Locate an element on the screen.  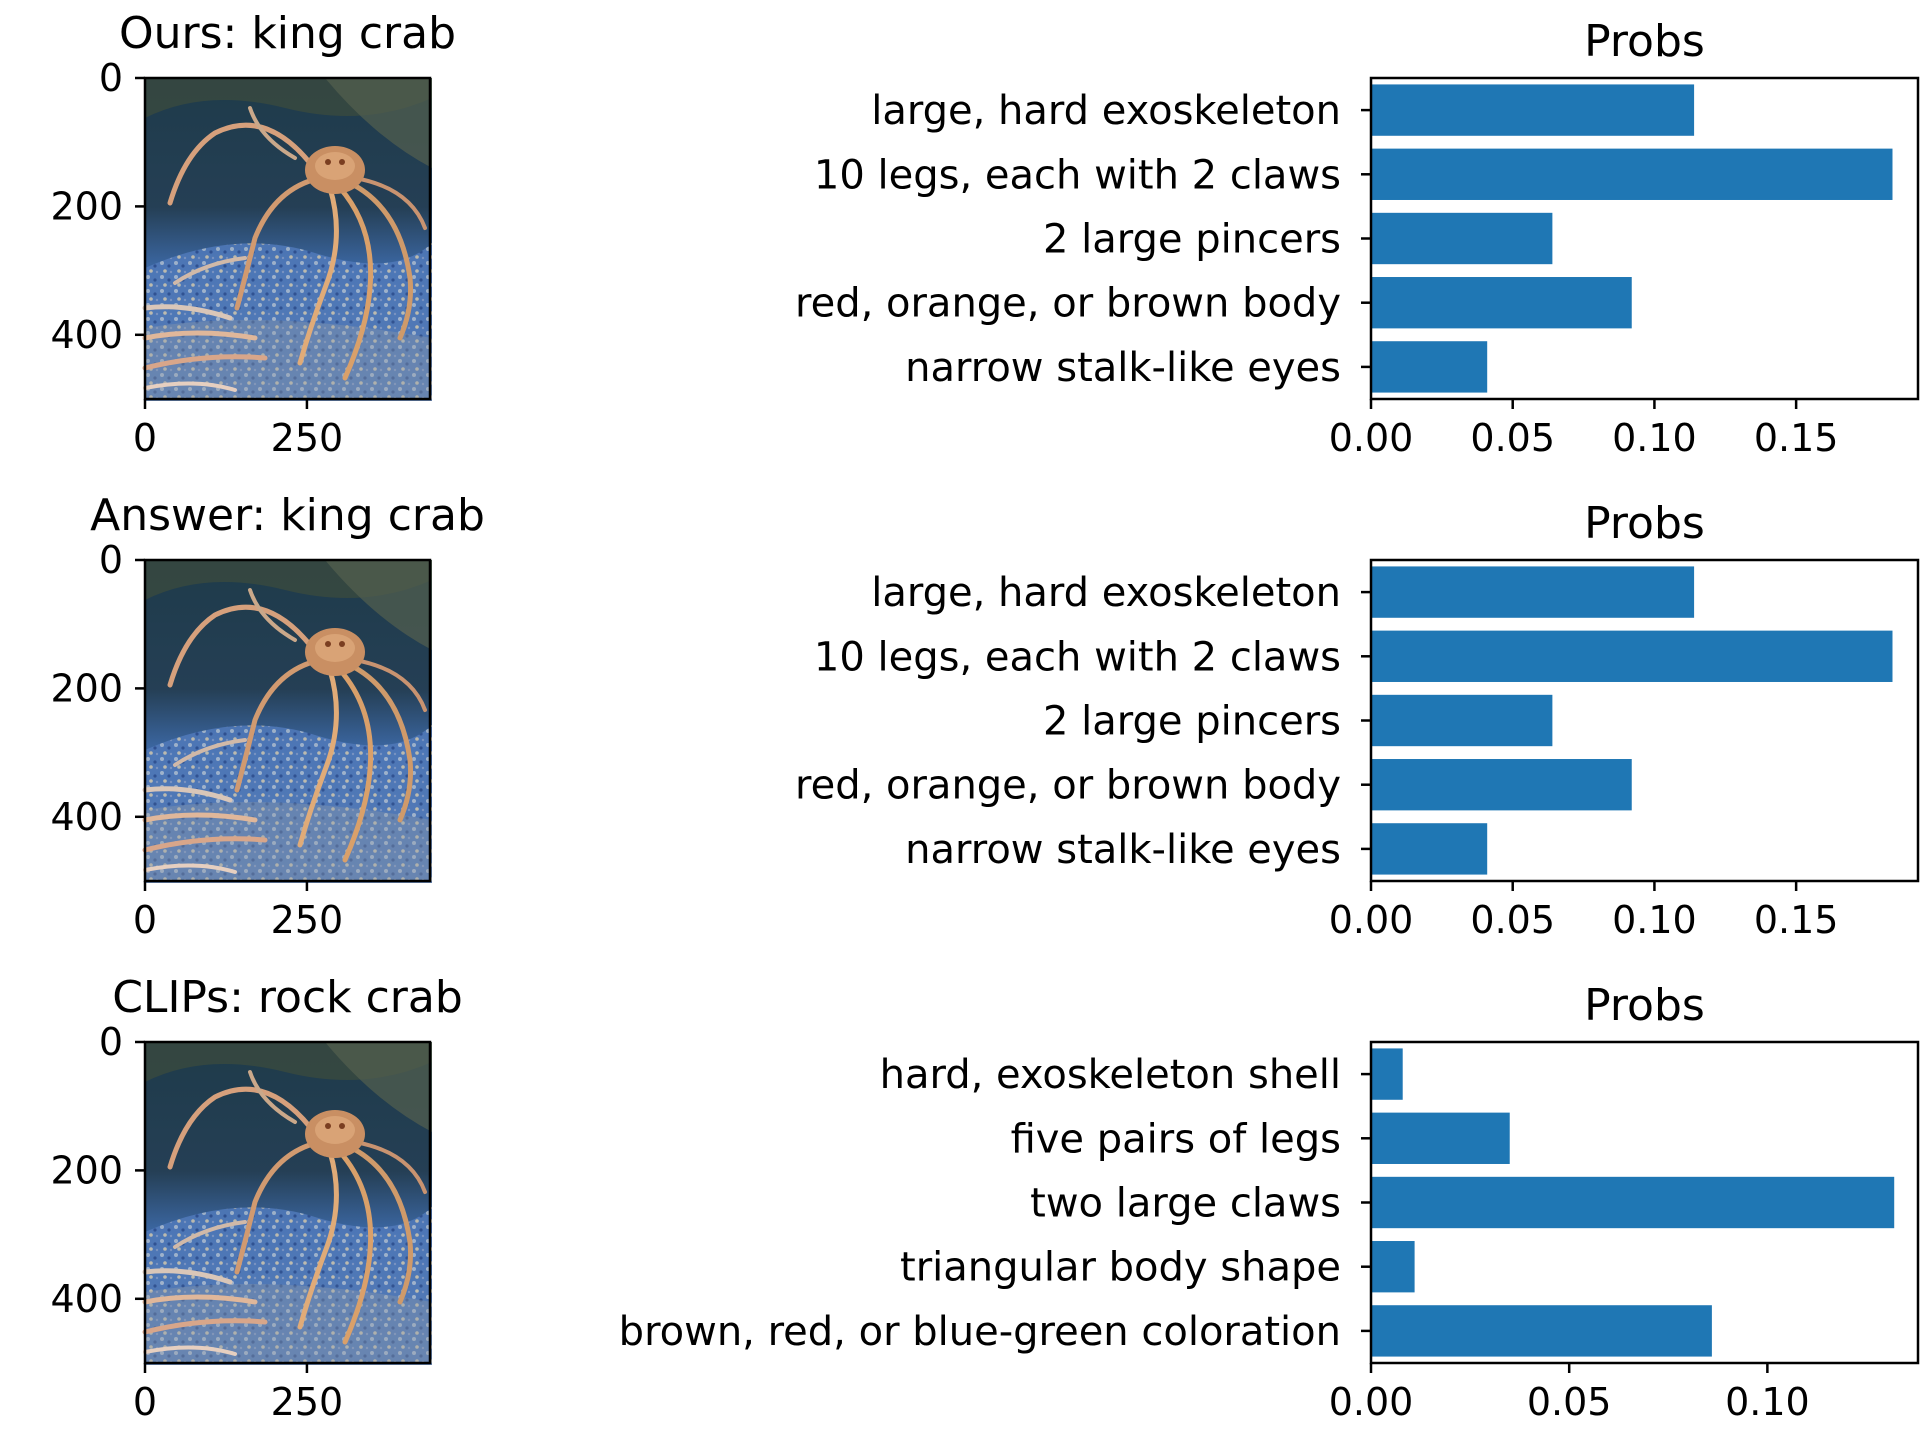
image-panel-title: Ours: king crab is located at coordinates (287, 33).